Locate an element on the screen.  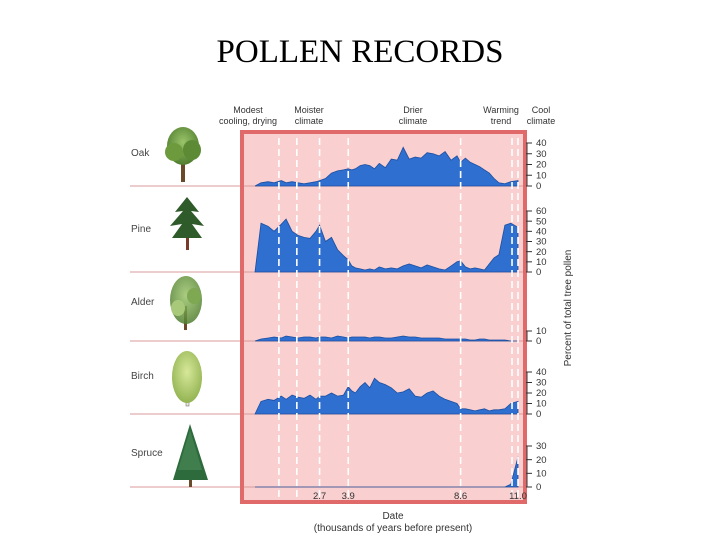
series-area-birch is located at coordinates (386, 396).